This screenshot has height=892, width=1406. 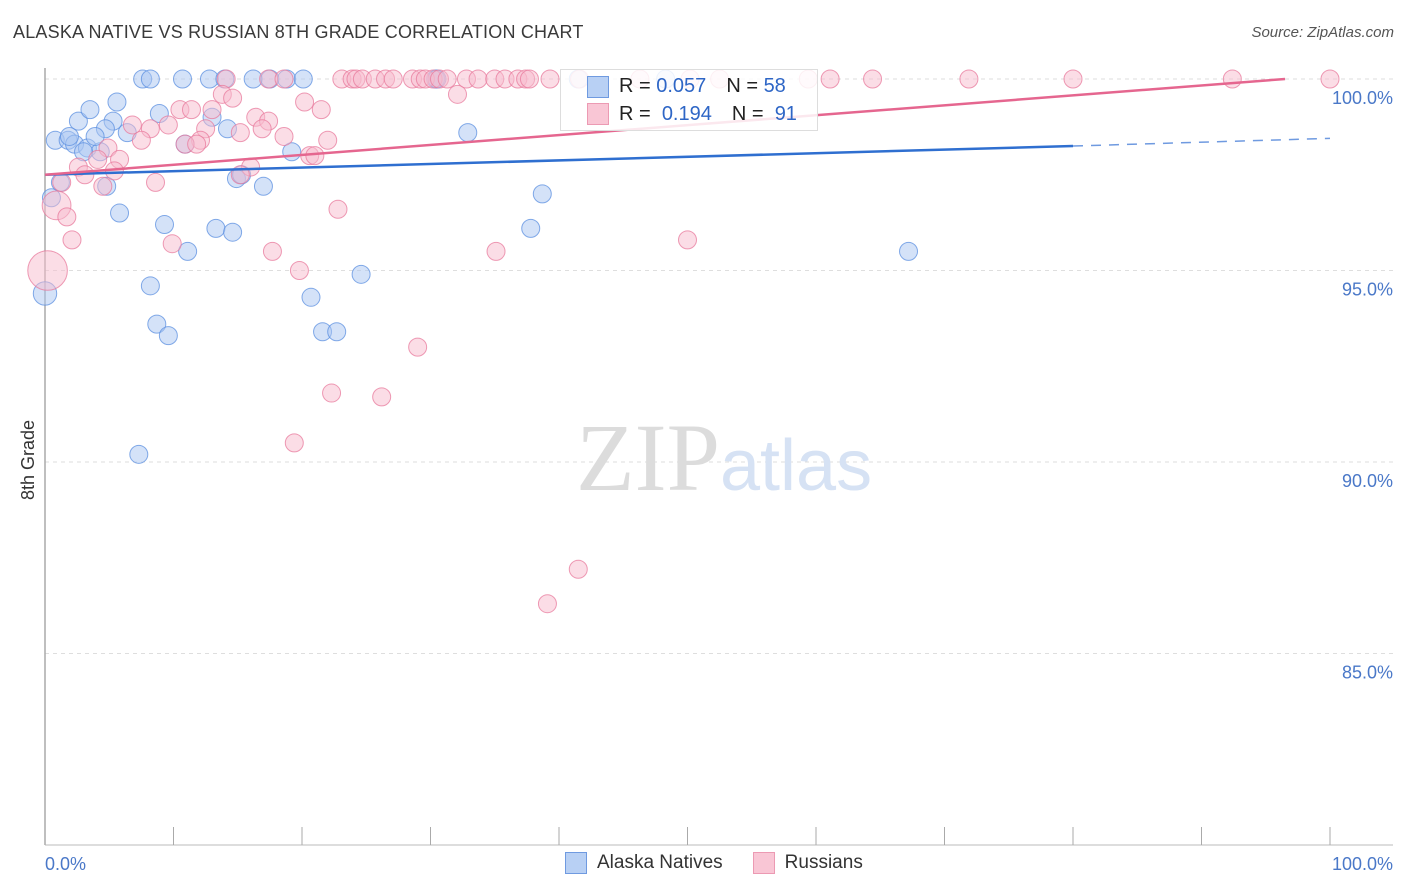 I want to click on legend-swatch-alaska-natives, so click(x=598, y=87).